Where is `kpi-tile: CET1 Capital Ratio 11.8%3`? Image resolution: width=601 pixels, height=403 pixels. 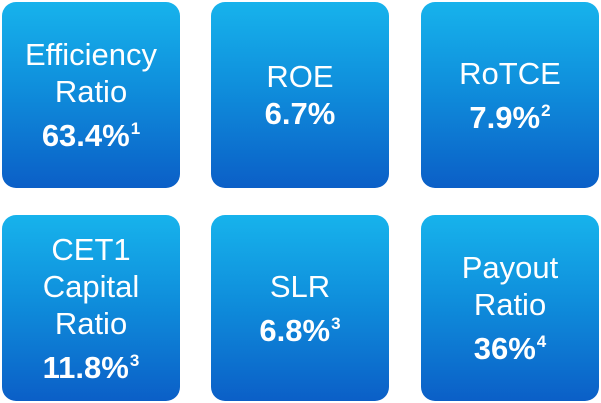 kpi-tile: CET1 Capital Ratio 11.8%3 is located at coordinates (91, 308).